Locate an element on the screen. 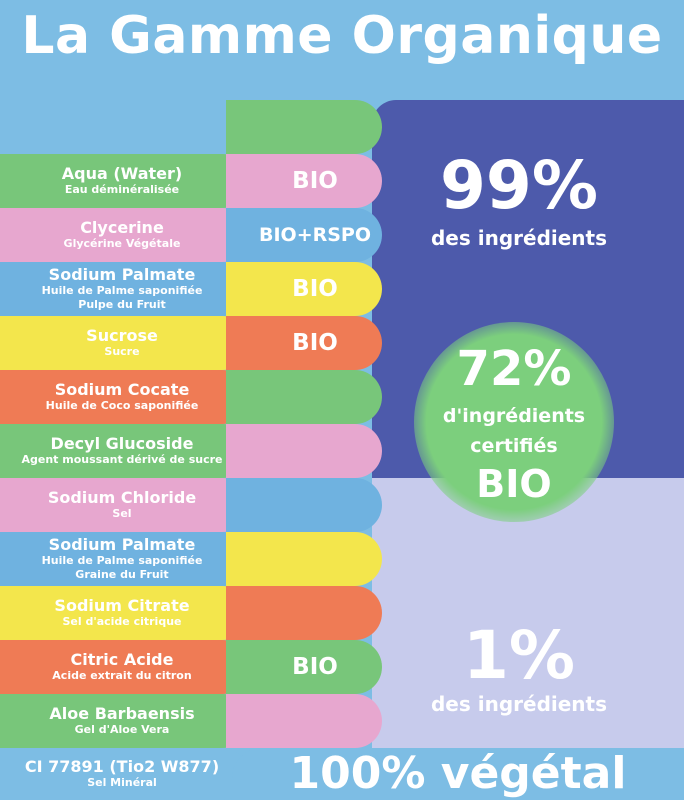  stat-99-value: 99% is located at coordinates (519, 185).